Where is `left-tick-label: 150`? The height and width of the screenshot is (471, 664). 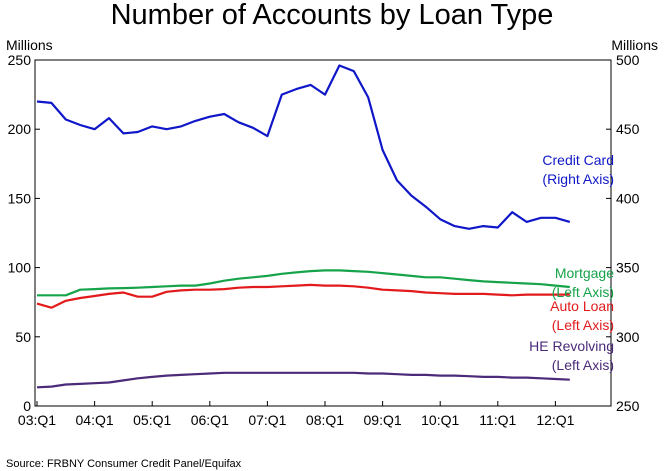
left-tick-label: 150 is located at coordinates (20, 198).